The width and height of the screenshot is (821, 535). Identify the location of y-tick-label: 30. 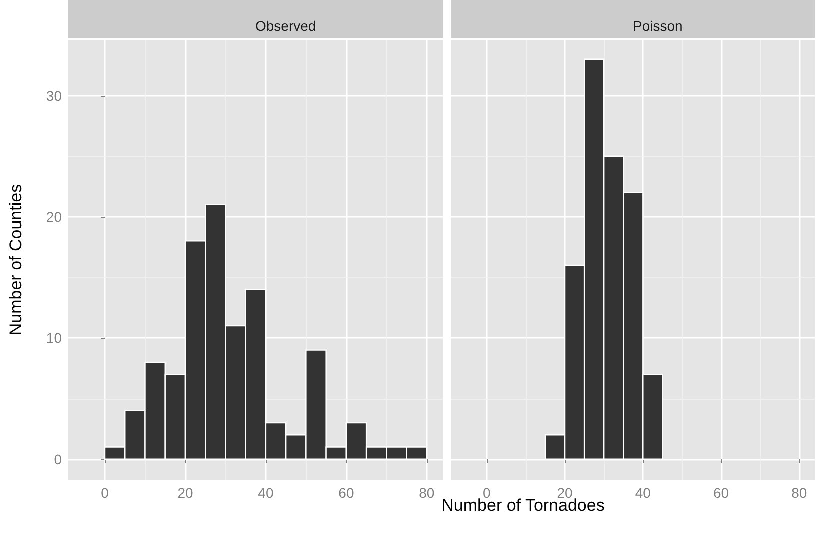
(54, 96).